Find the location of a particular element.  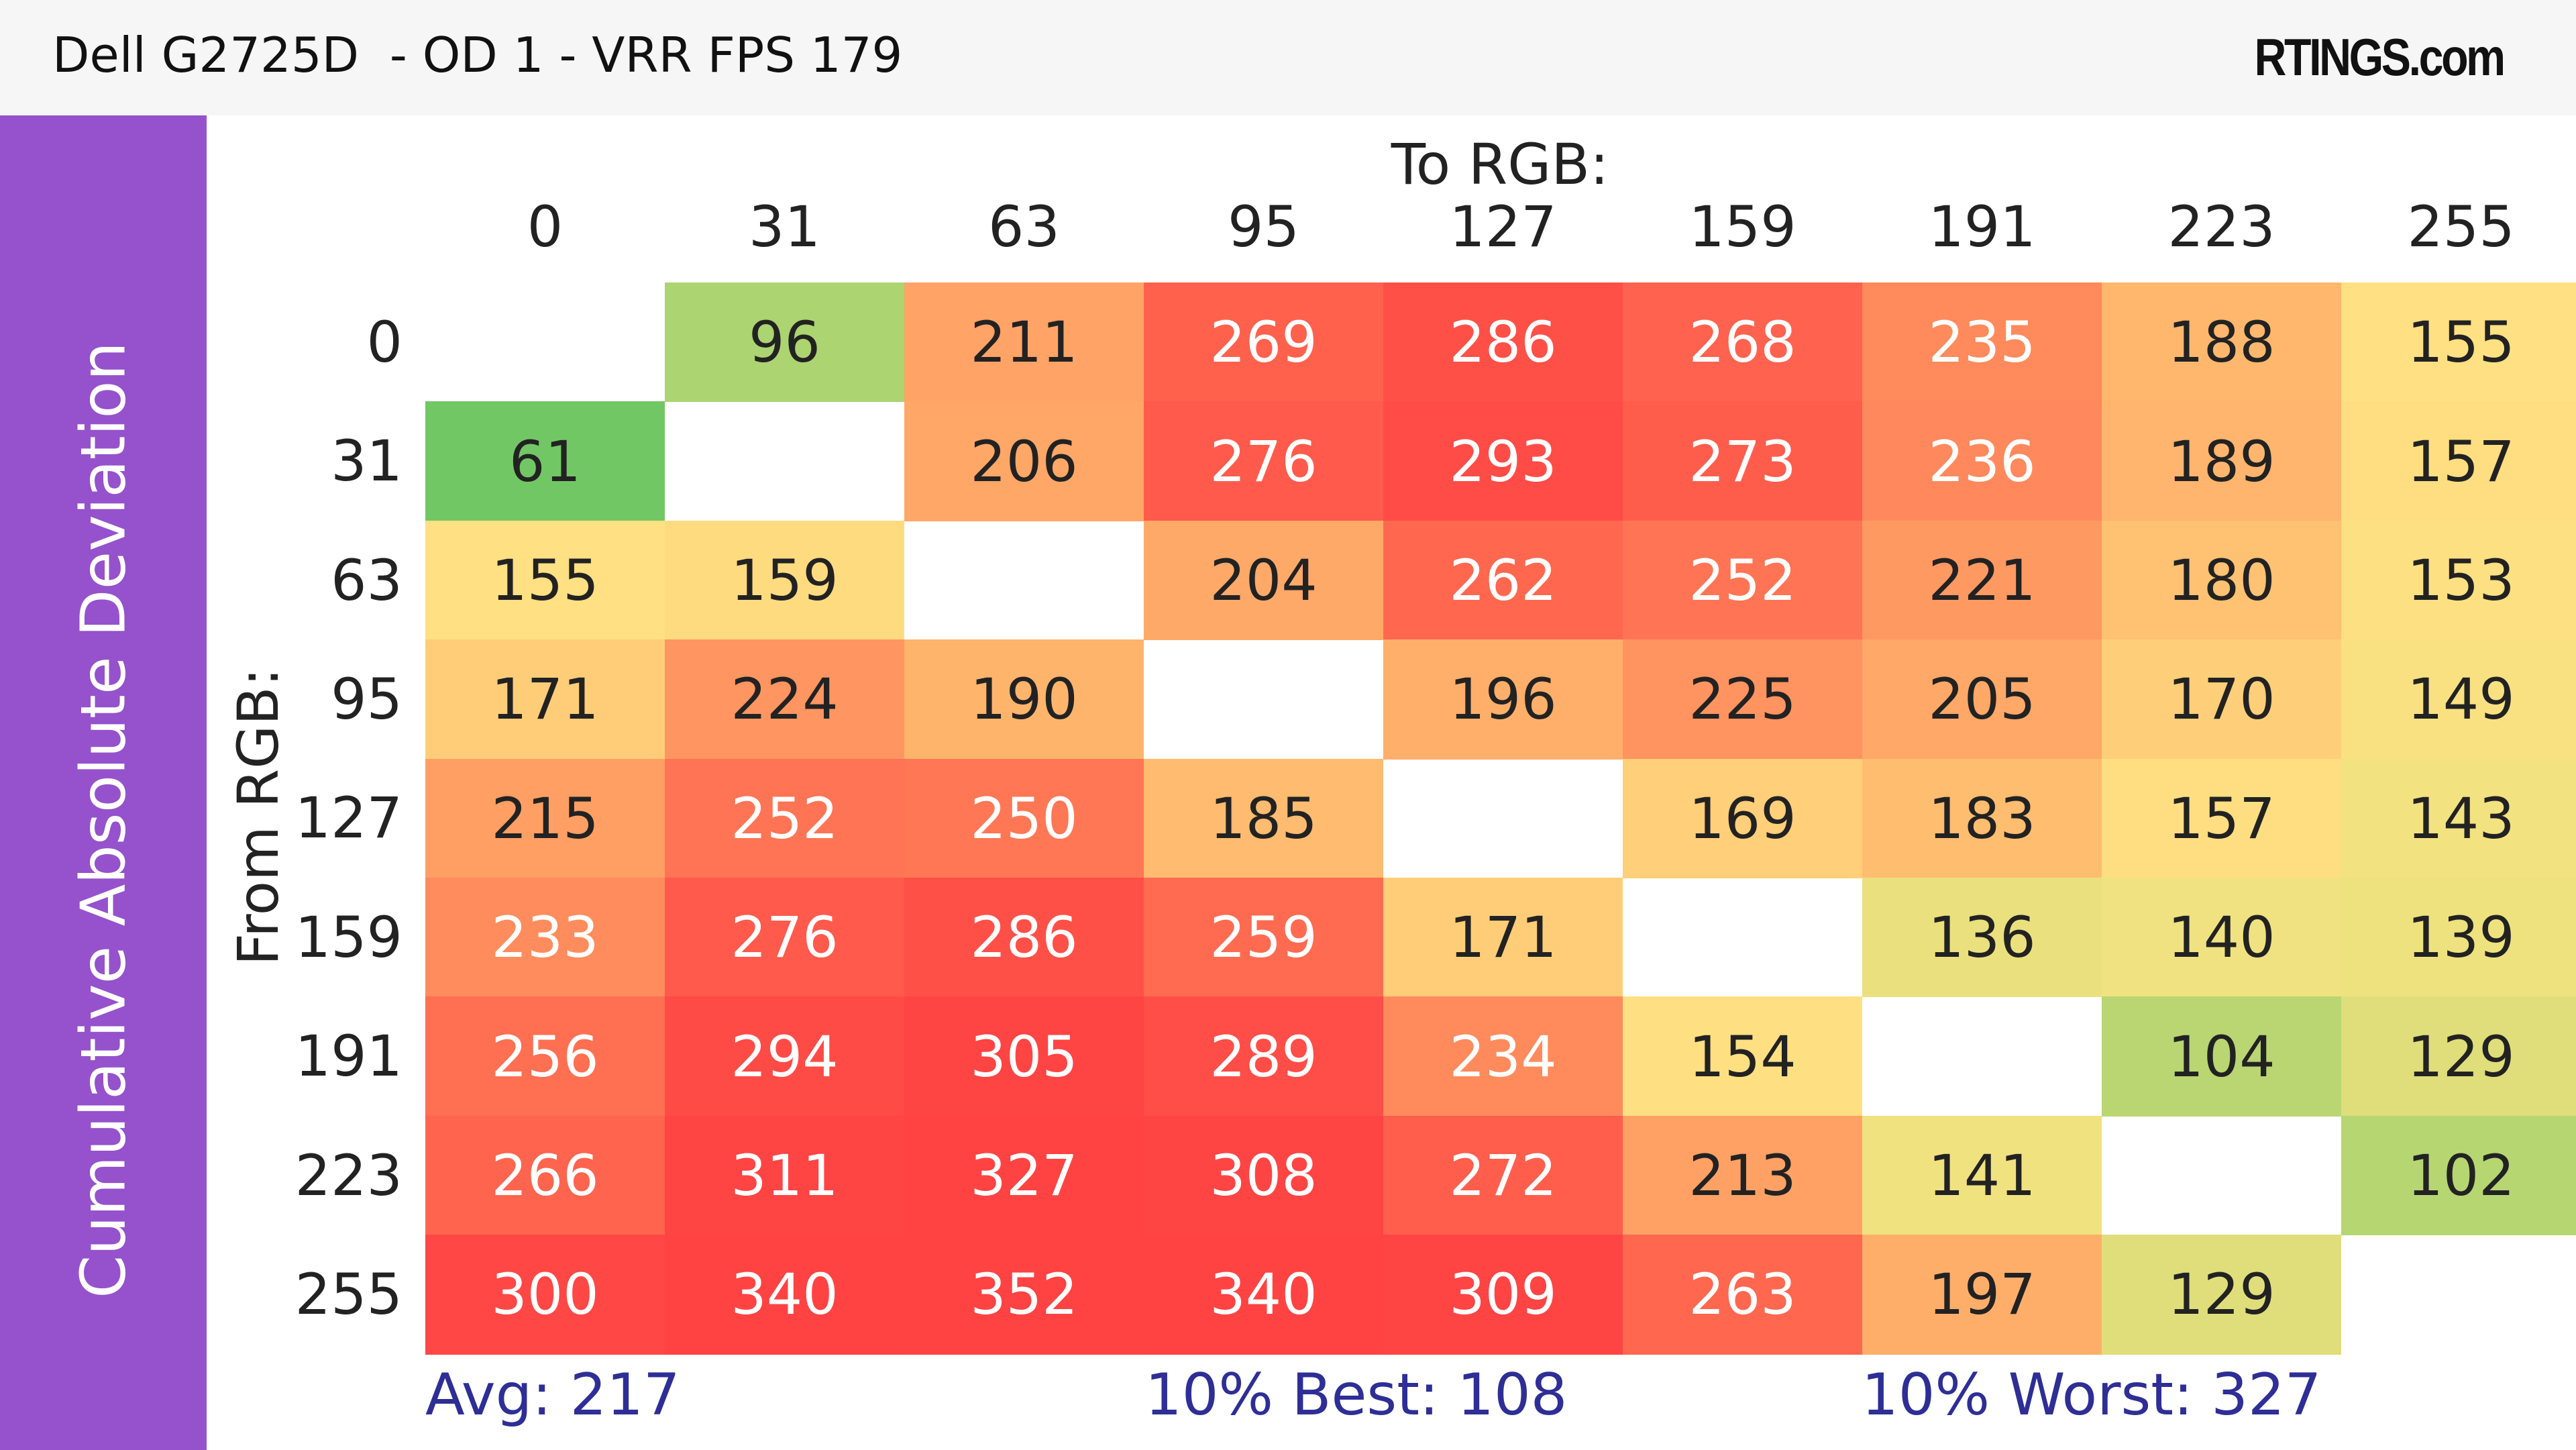

x-tick-label: 191 is located at coordinates (1982, 227).